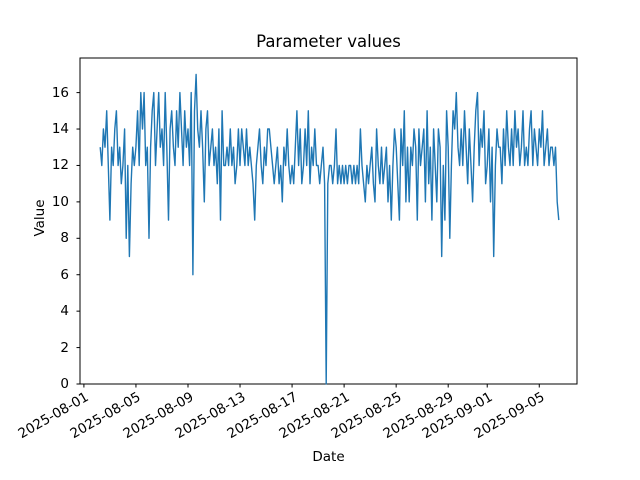  I want to click on y-tick-label: 6, so click(64, 274).